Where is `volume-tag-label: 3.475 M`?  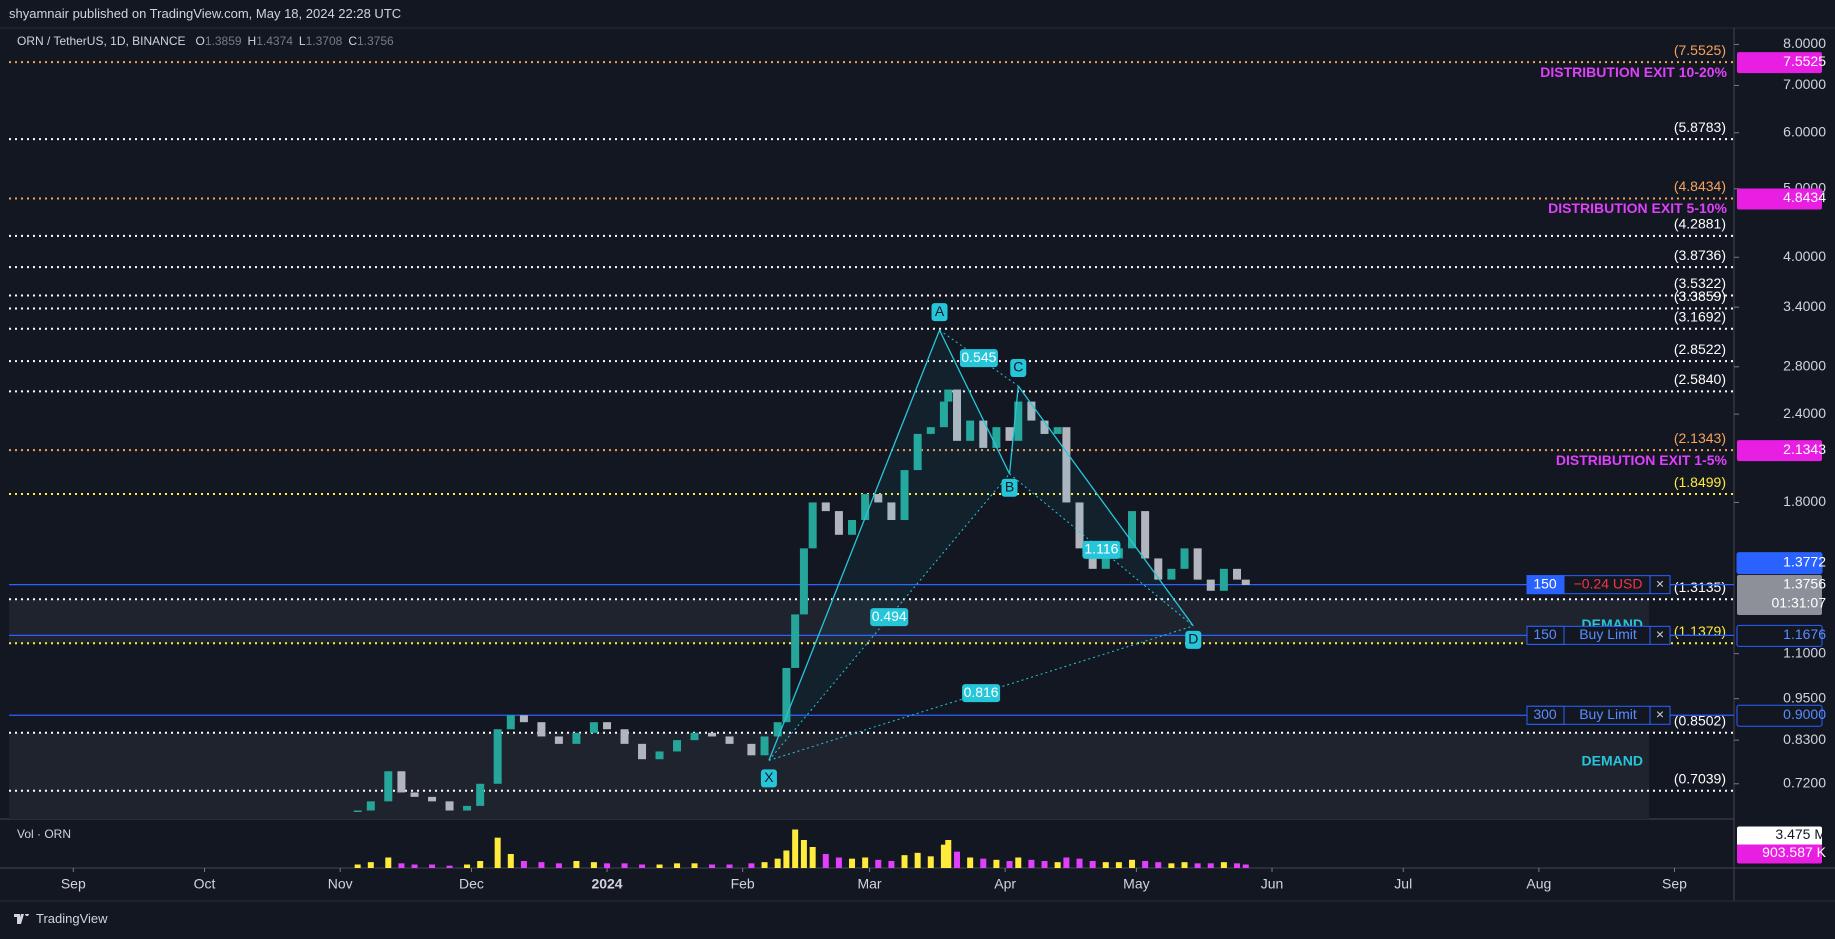
volume-tag-label: 3.475 M is located at coordinates (1800, 834).